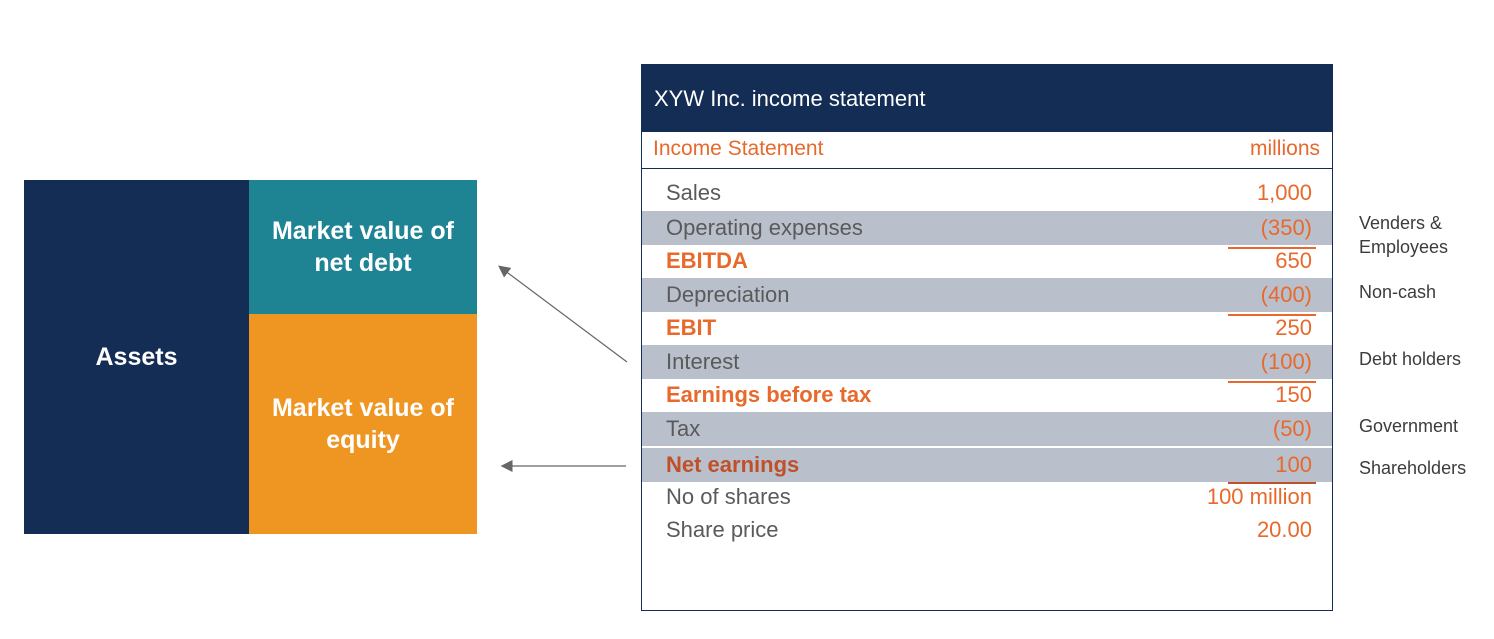 The image size is (1494, 639). What do you see at coordinates (987, 328) in the screenshot?
I see `row-ebit: EBIT 250` at bounding box center [987, 328].